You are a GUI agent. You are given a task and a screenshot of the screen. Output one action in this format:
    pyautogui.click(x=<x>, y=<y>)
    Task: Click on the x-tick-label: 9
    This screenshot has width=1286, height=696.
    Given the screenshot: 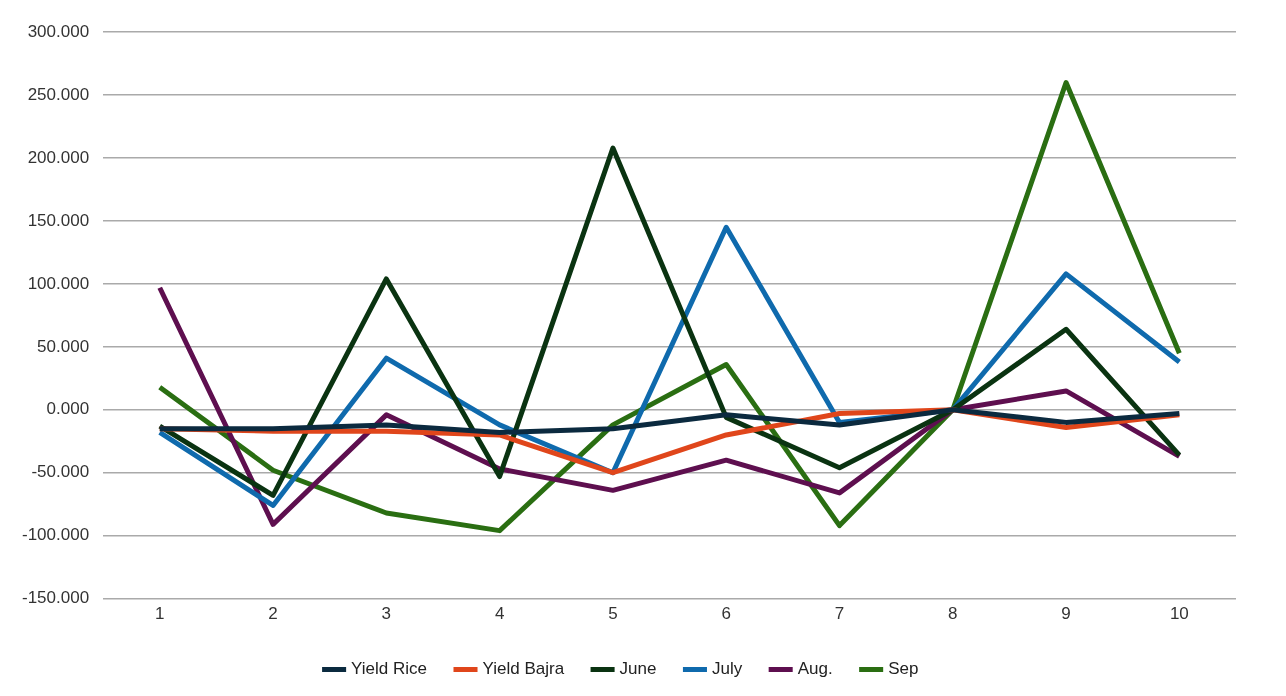 What is the action you would take?
    pyautogui.click(x=1066, y=614)
    